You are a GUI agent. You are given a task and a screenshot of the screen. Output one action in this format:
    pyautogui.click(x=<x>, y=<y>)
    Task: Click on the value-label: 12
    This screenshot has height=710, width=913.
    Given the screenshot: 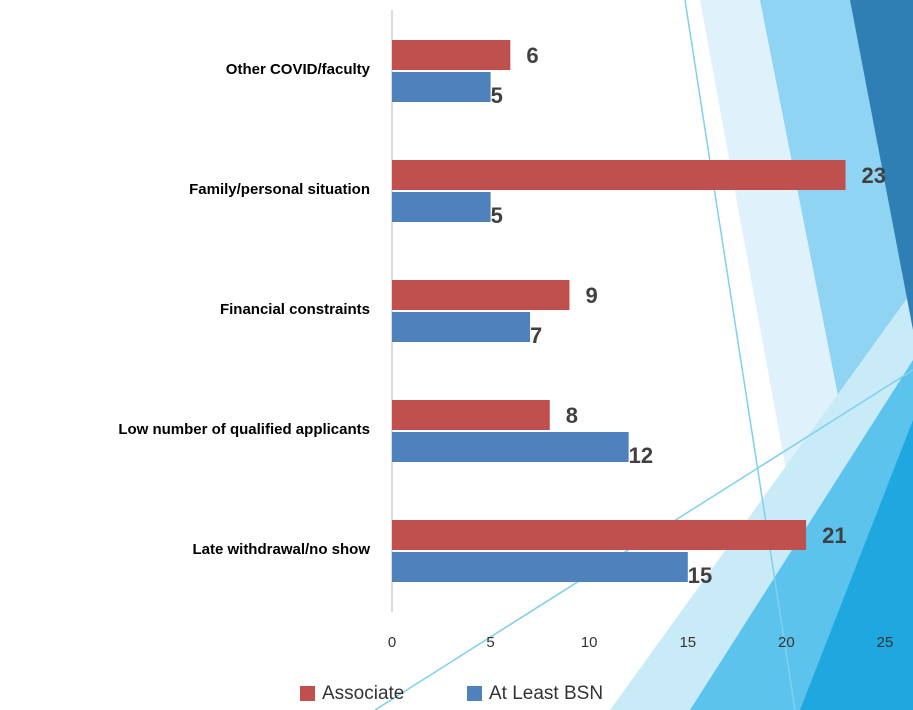 What is the action you would take?
    pyautogui.click(x=641, y=455)
    